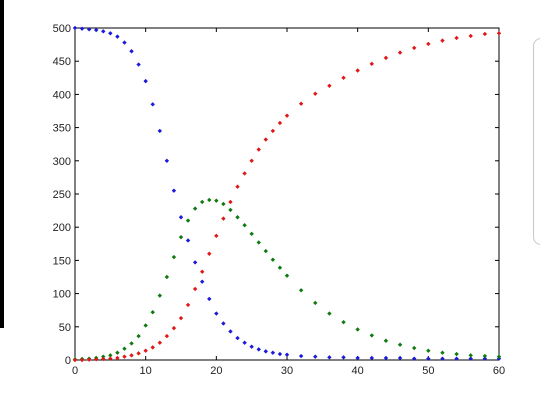 Image resolution: width=540 pixels, height=405 pixels. What do you see at coordinates (216, 371) in the screenshot?
I see `x-tick-label: 20` at bounding box center [216, 371].